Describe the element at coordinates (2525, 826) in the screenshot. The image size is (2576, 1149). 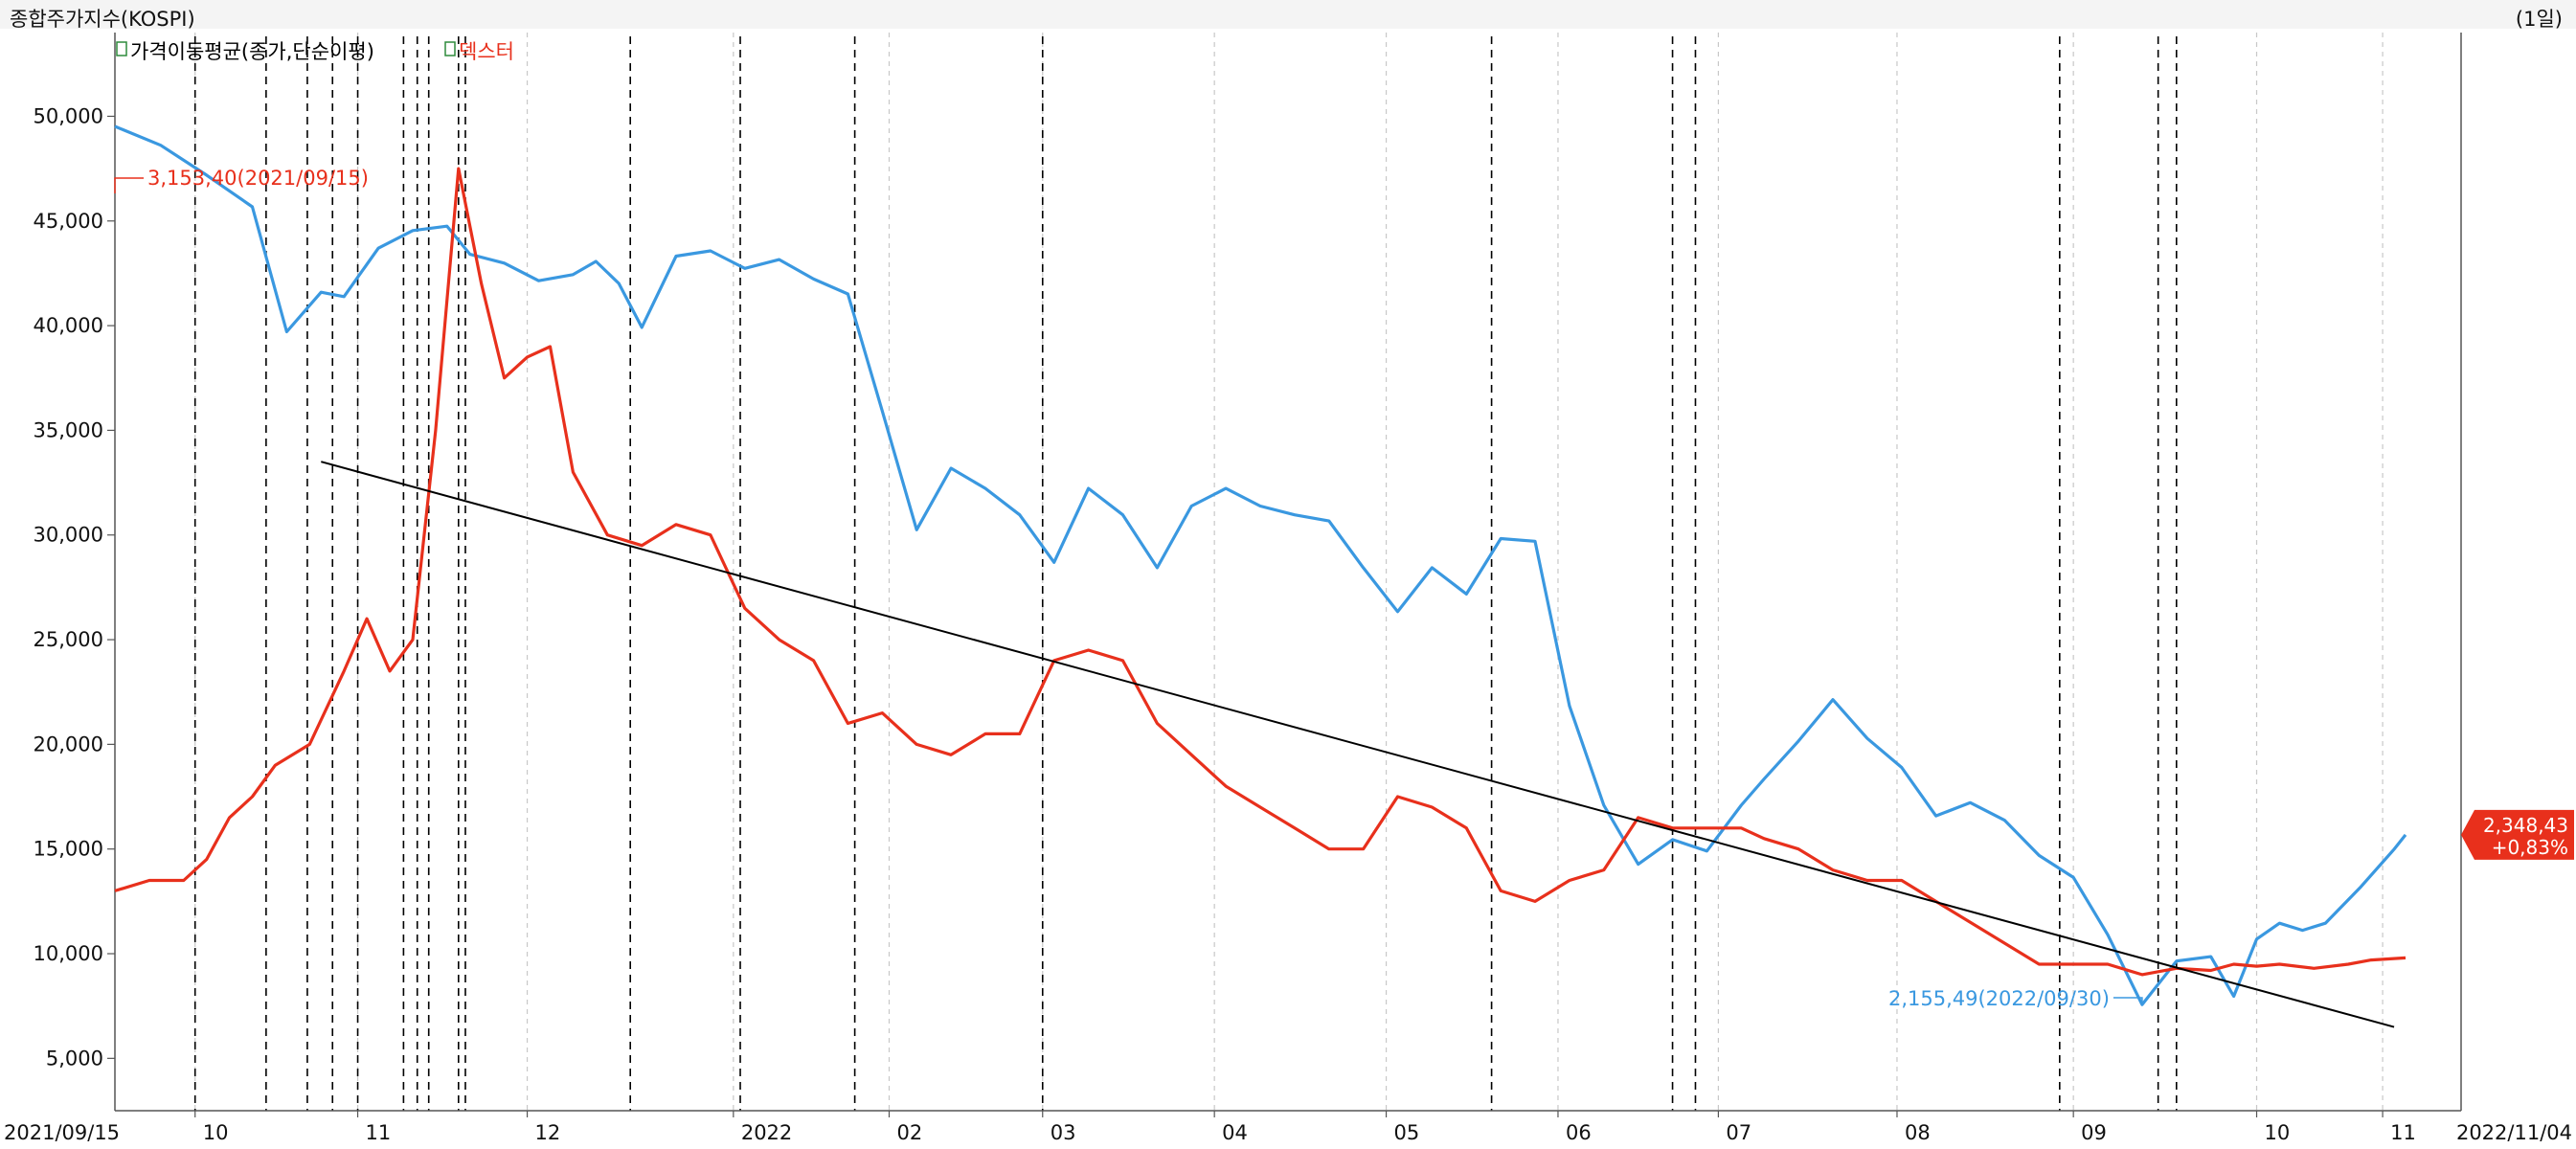
I see `last-value-text: 2,348,43` at that location.